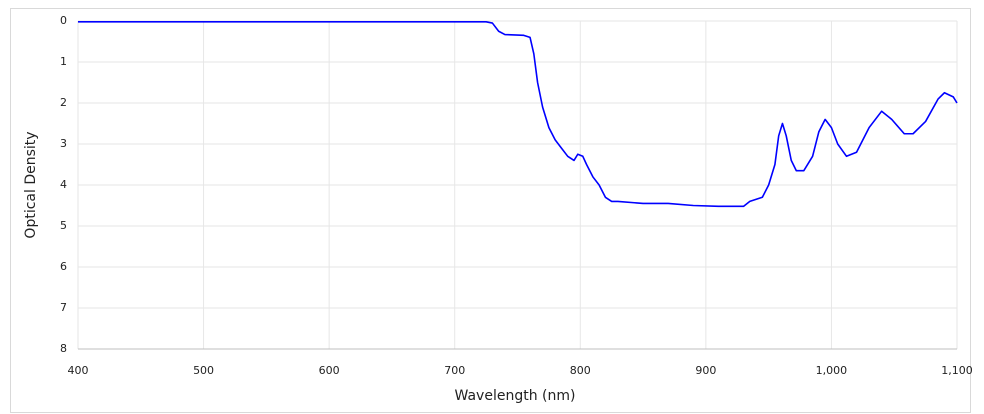 The height and width of the screenshot is (414, 984). Describe the element at coordinates (832, 370) in the screenshot. I see `x-tick-label: 1,000` at that location.